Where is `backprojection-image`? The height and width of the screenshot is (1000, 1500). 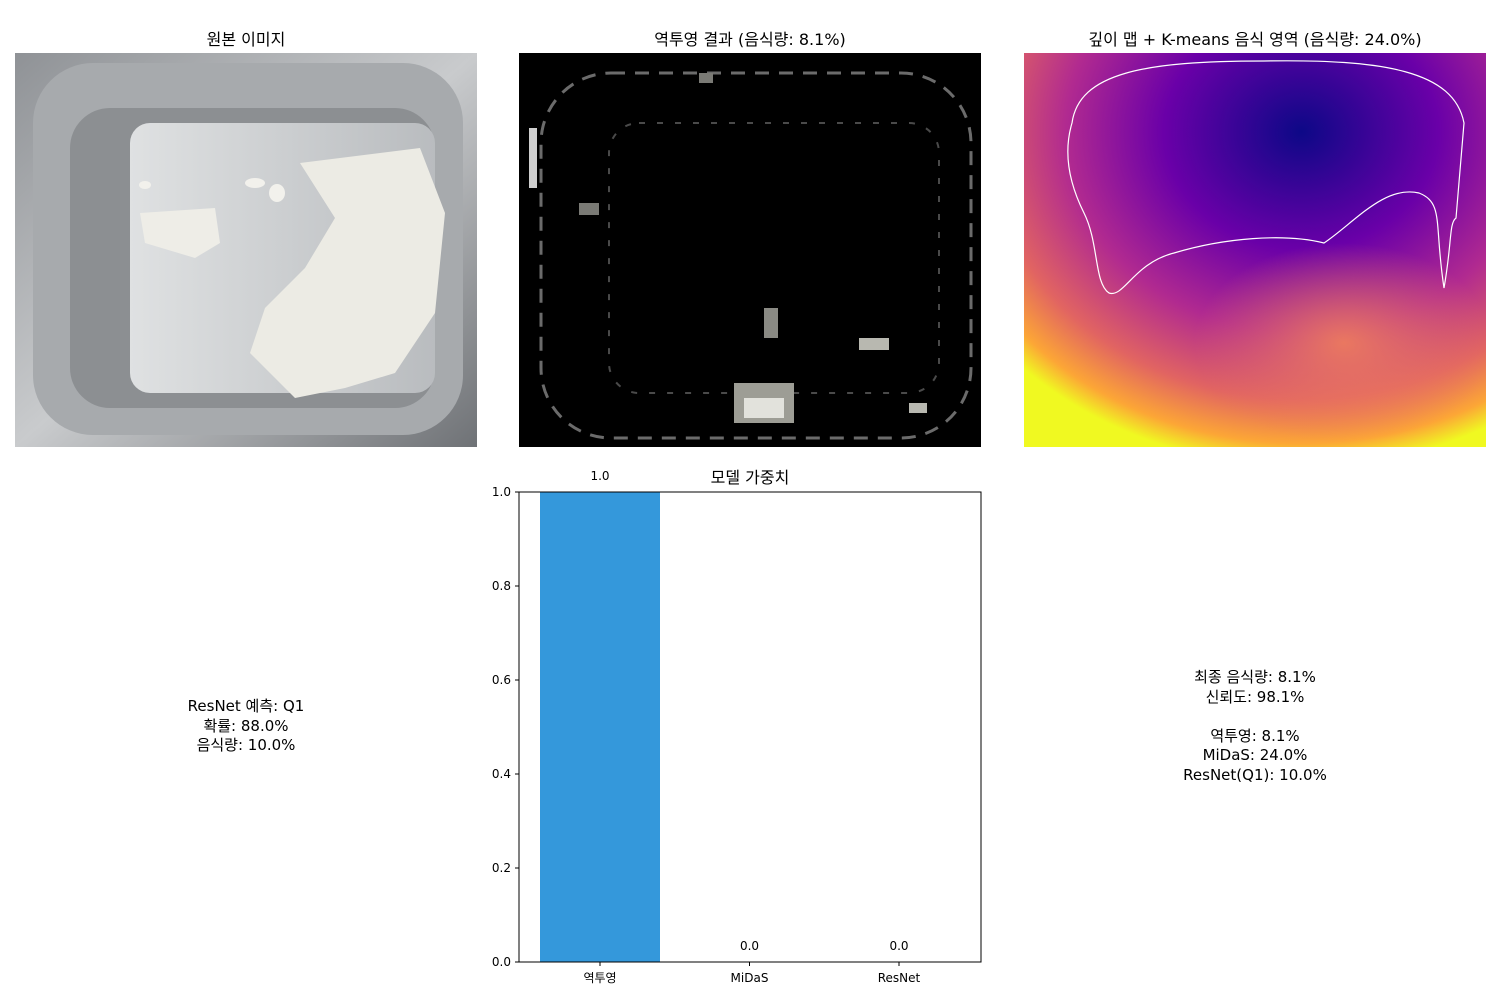 backprojection-image is located at coordinates (750, 250).